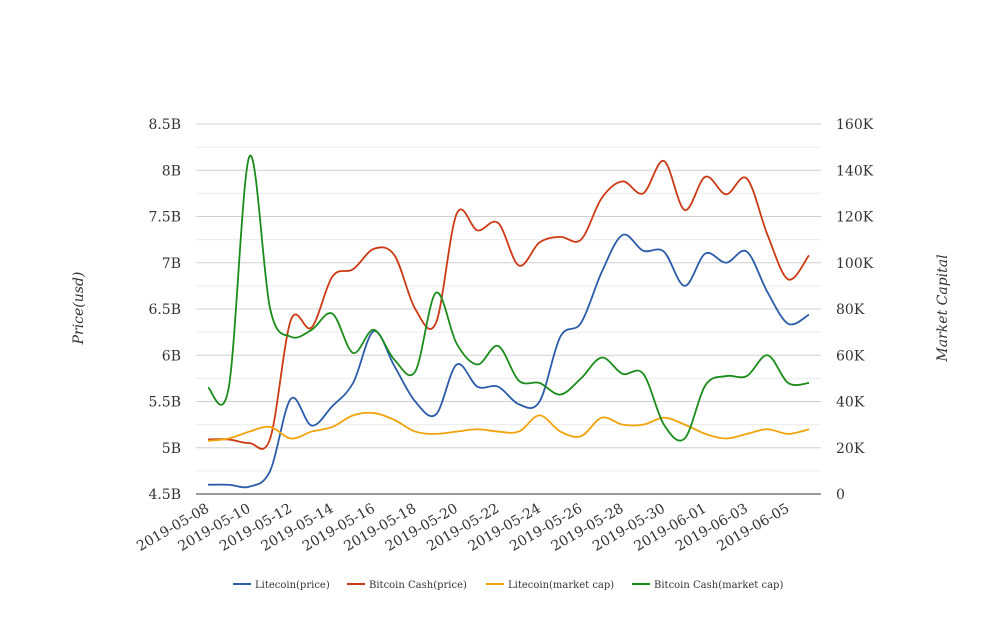 The height and width of the screenshot is (620, 1008). Describe the element at coordinates (561, 585) in the screenshot. I see `legend-label: Litecoin(market cap)` at that location.